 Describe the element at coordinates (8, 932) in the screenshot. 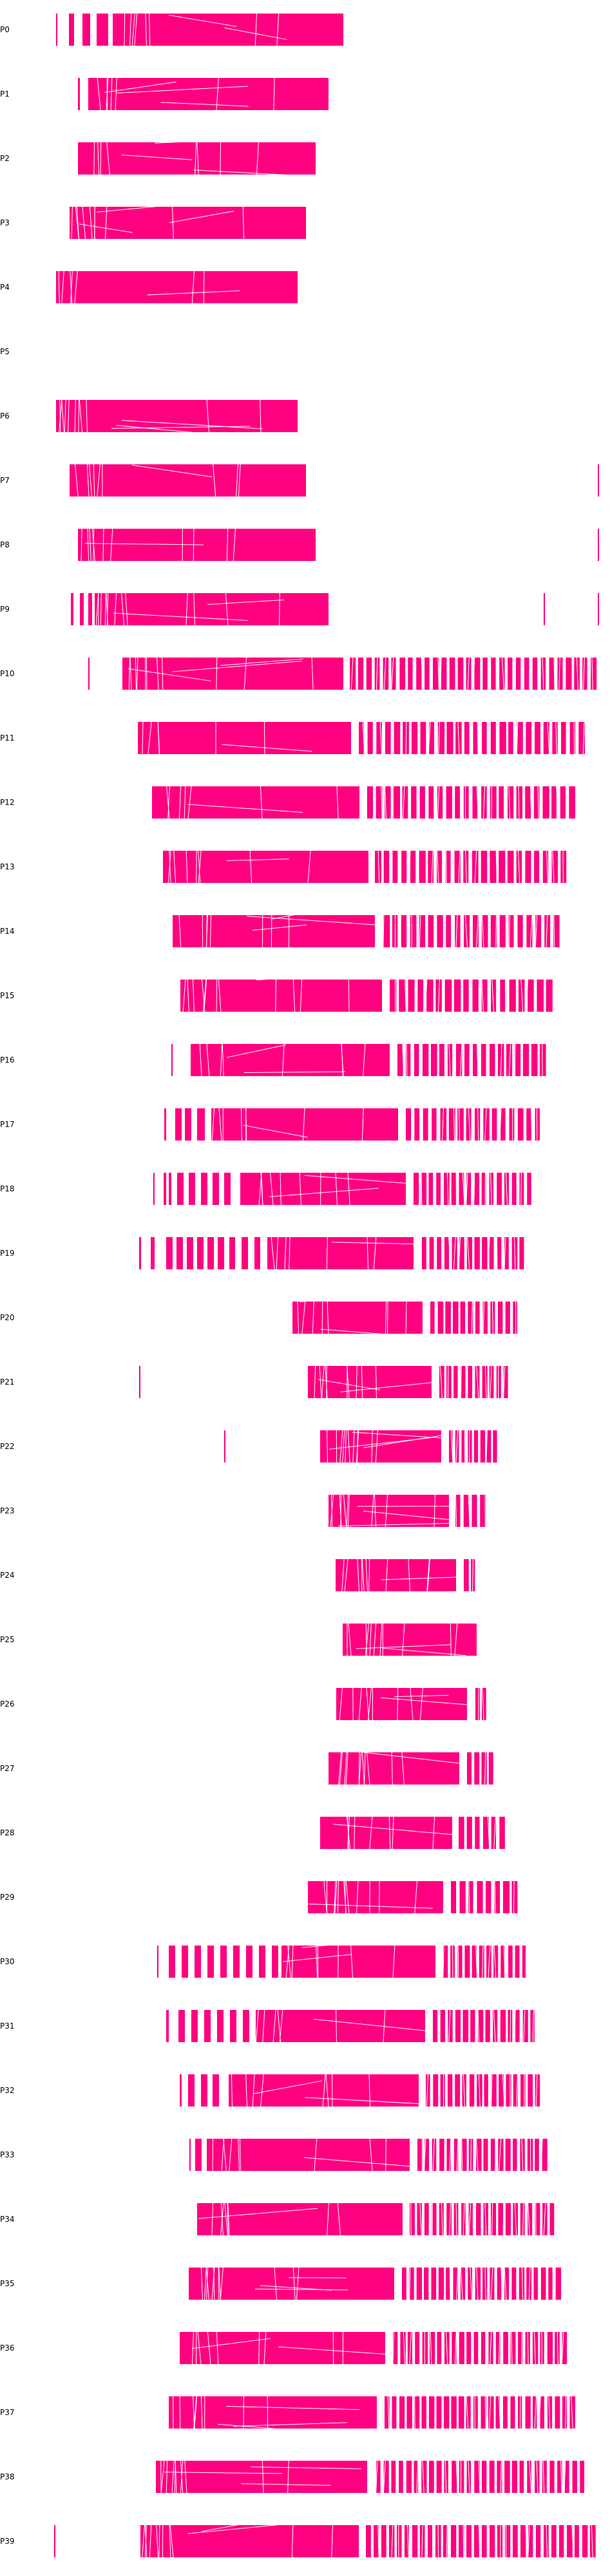

I see `row-label: P14` at that location.